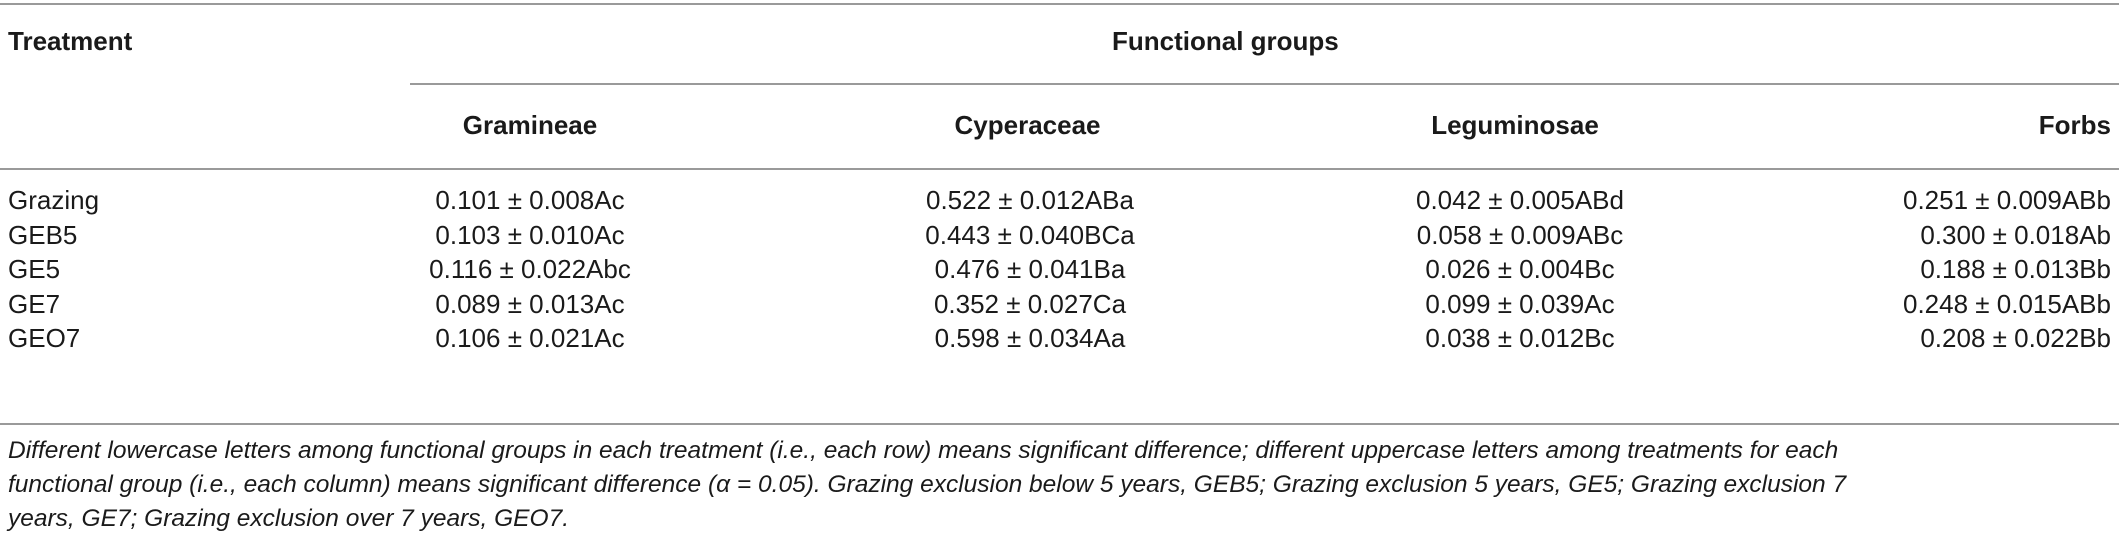 The width and height of the screenshot is (2119, 542). What do you see at coordinates (530, 235) in the screenshot?
I see `table-cell: 0.103 ± 0.010Ac` at bounding box center [530, 235].